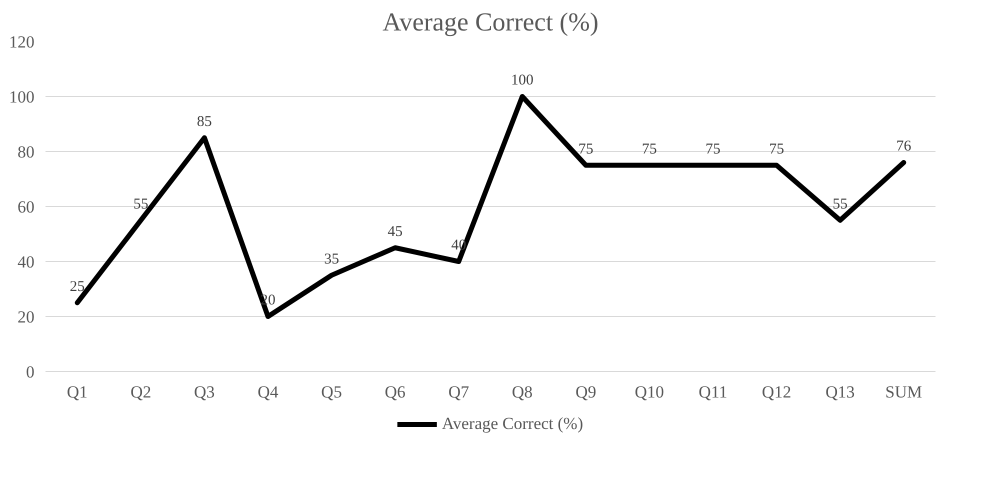 This screenshot has width=989, height=494. Describe the element at coordinates (904, 146) in the screenshot. I see `data-label: 76` at that location.